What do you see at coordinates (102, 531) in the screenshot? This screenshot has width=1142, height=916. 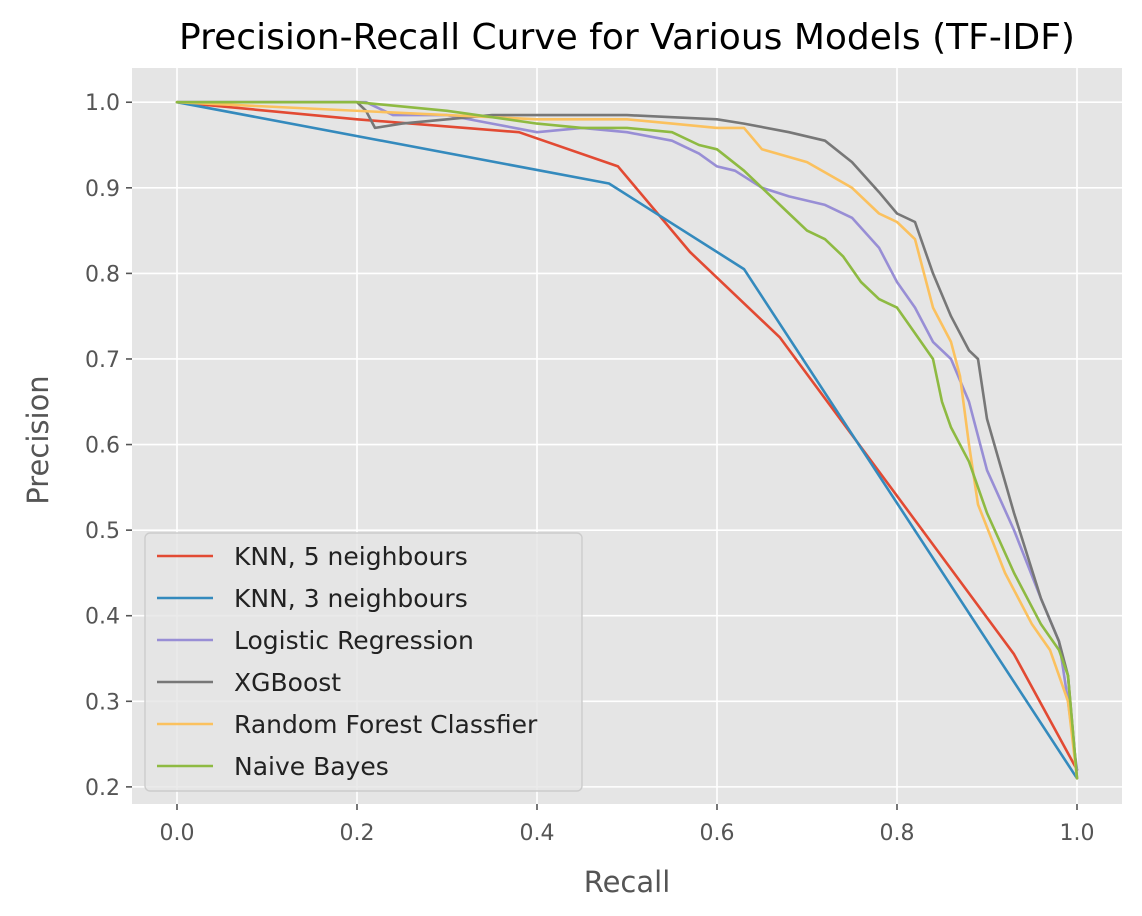 I see `y-tick-label: 0.5` at bounding box center [102, 531].